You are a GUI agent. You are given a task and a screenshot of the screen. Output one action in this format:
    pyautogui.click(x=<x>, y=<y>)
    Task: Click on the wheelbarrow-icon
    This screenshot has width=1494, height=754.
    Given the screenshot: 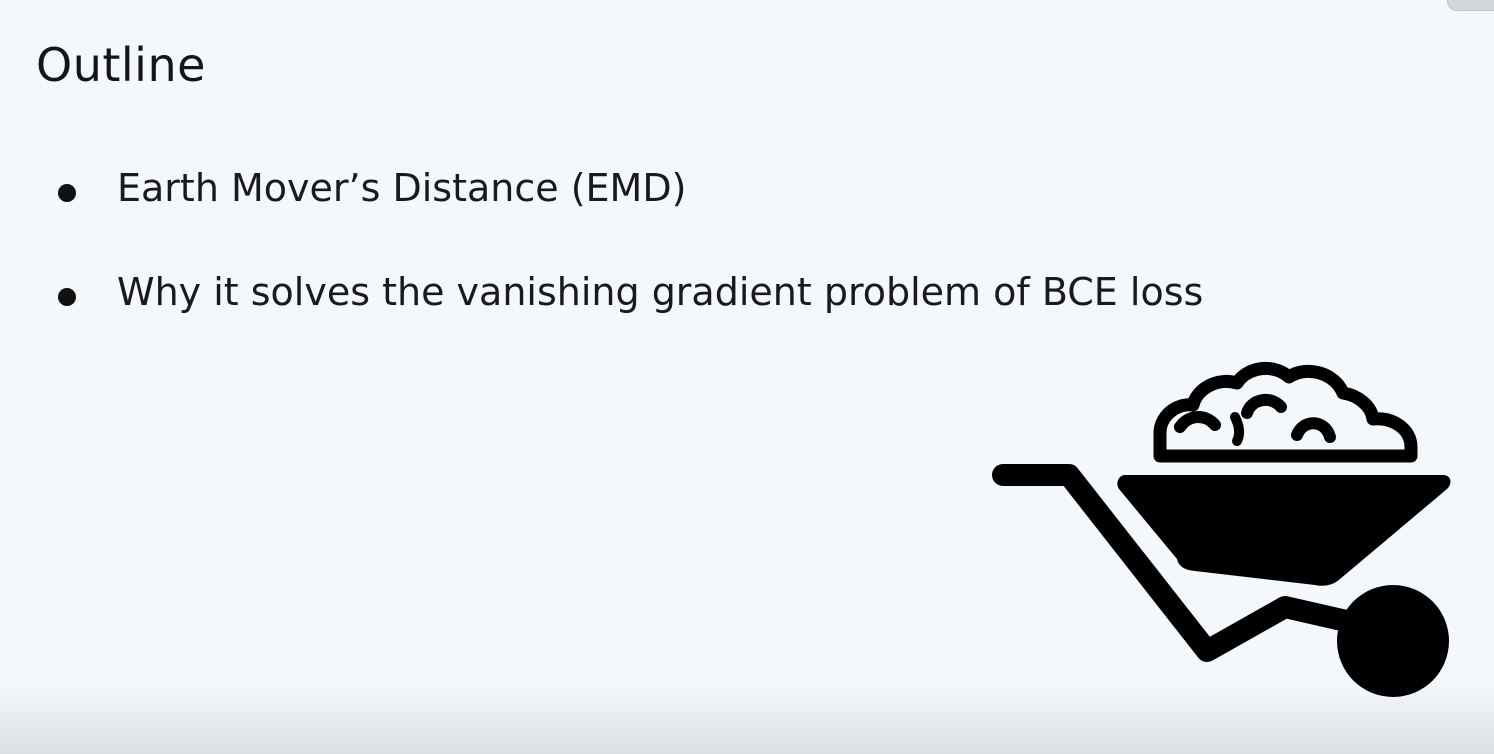 What is the action you would take?
    pyautogui.click(x=1221, y=529)
    